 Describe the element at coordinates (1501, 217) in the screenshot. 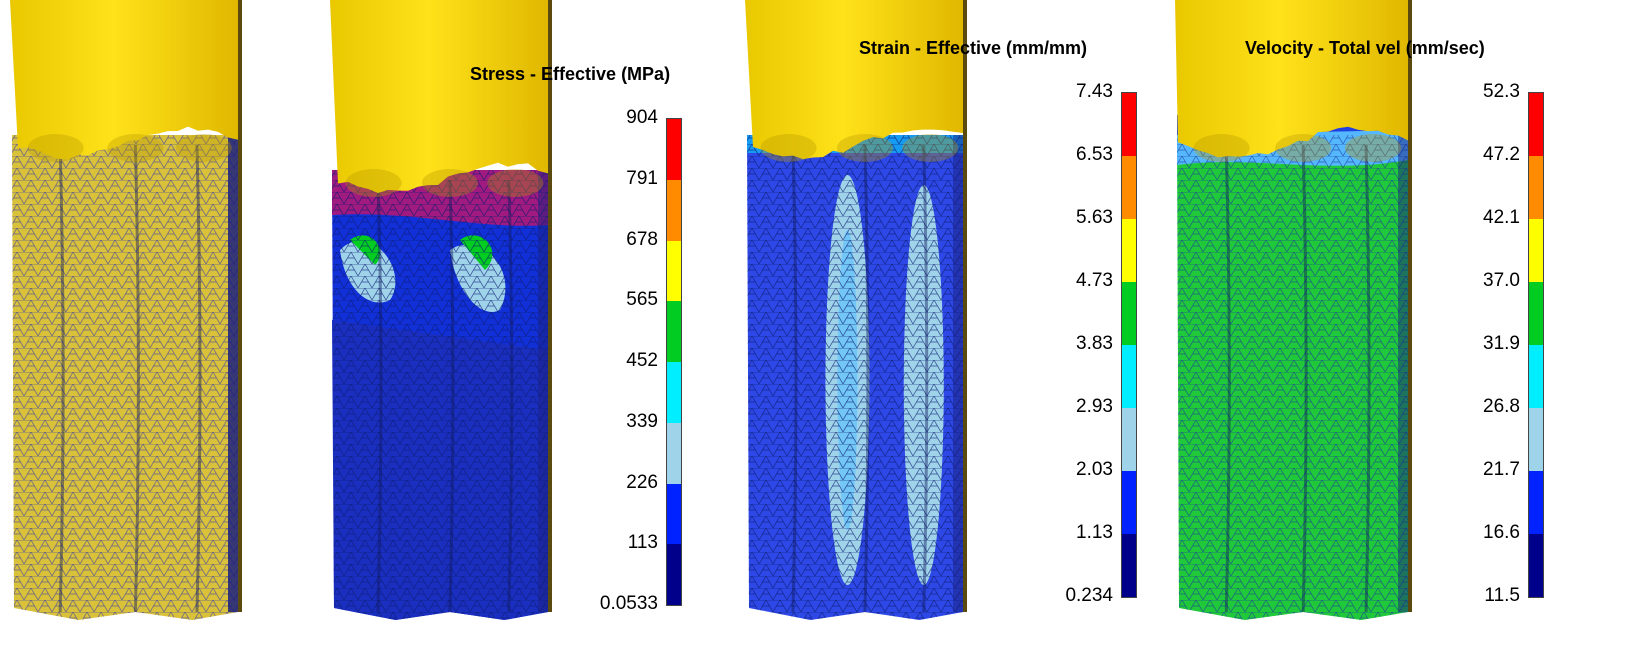

I see `colorbar-tick-label: 42.1` at that location.